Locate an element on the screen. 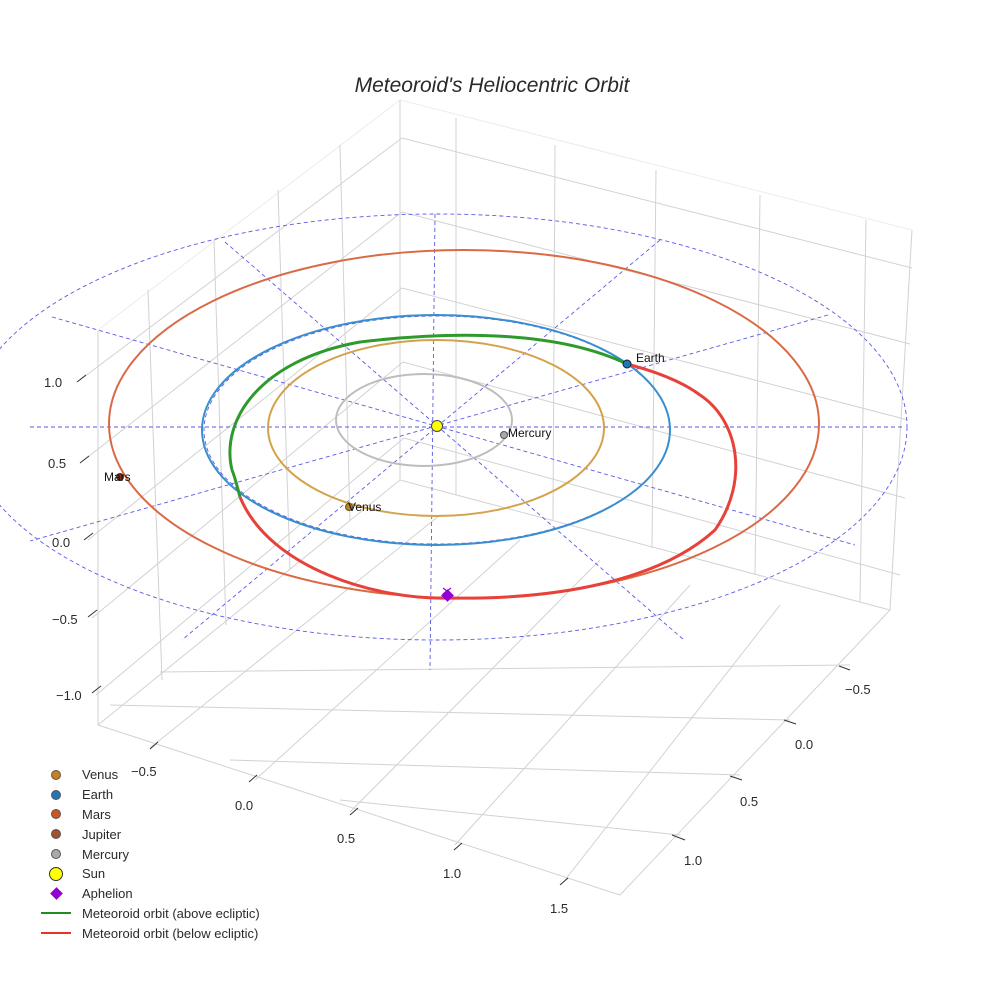  legend-label: Aphelion is located at coordinates (107, 894).